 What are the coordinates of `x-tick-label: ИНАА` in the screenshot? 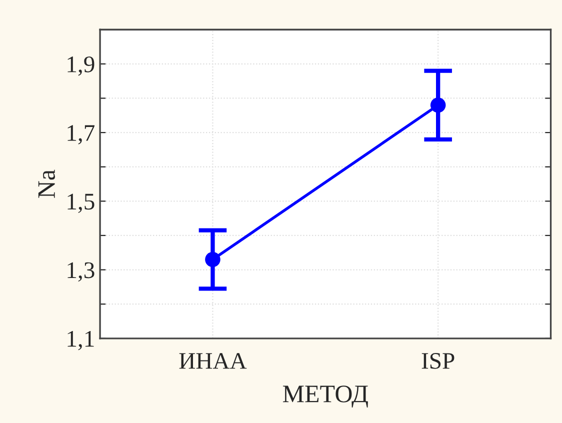 It's located at (213, 361).